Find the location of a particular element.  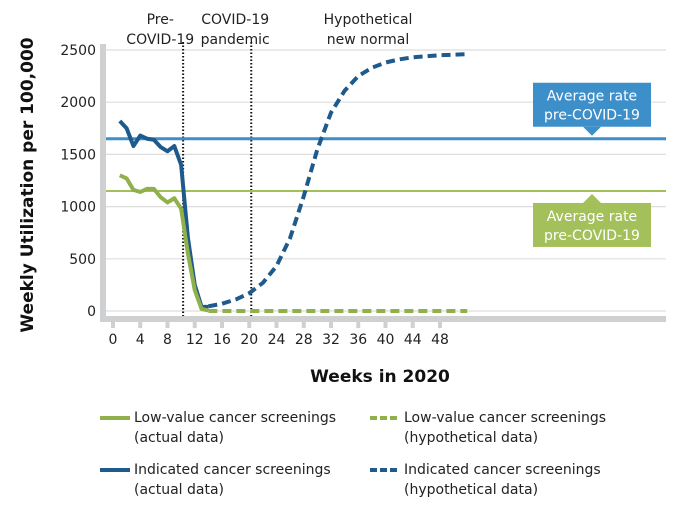

phase-label: Hypothetical is located at coordinates (368, 20).